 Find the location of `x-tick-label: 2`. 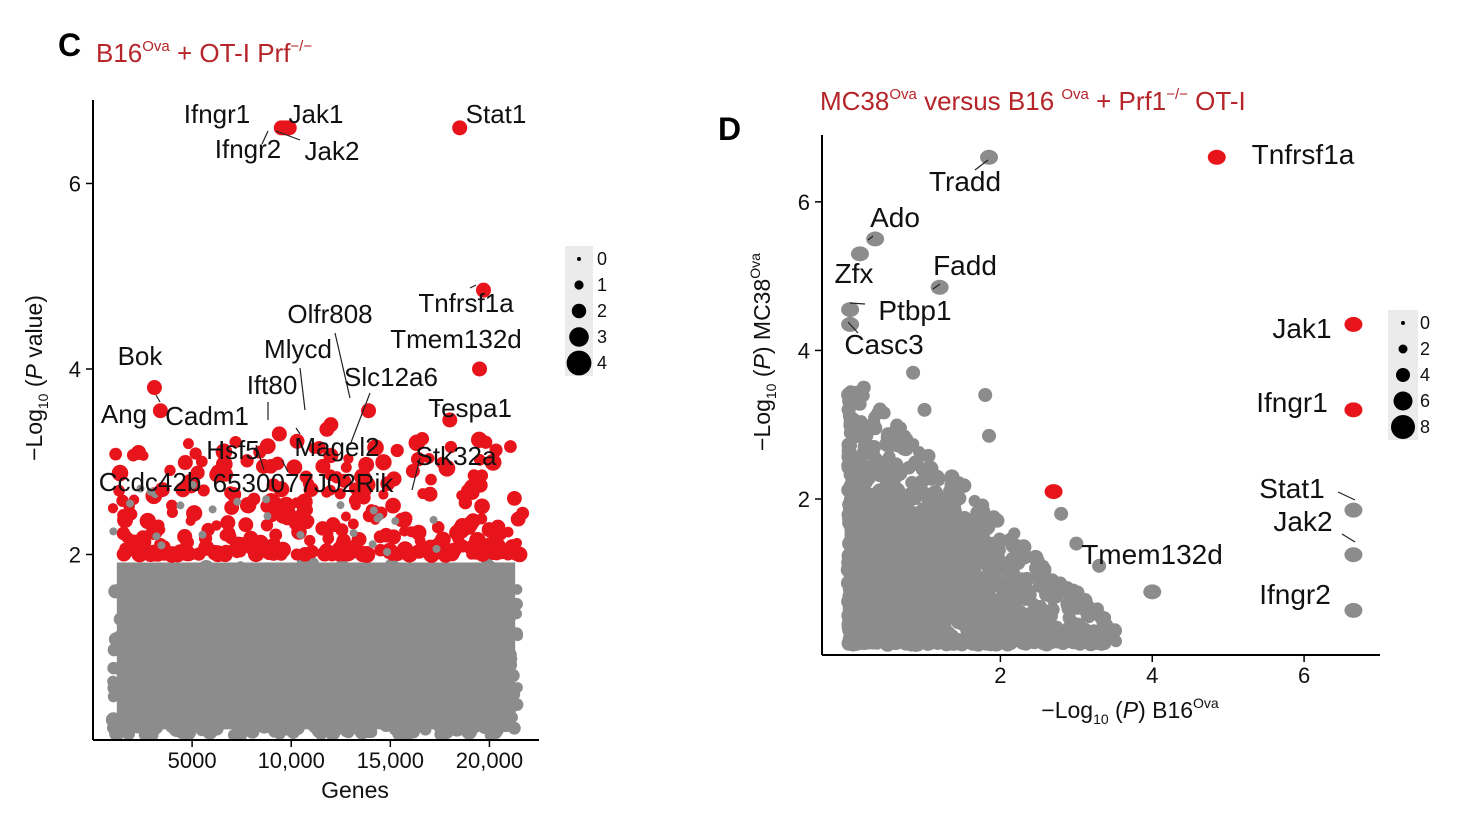

x-tick-label: 2 is located at coordinates (1000, 675).